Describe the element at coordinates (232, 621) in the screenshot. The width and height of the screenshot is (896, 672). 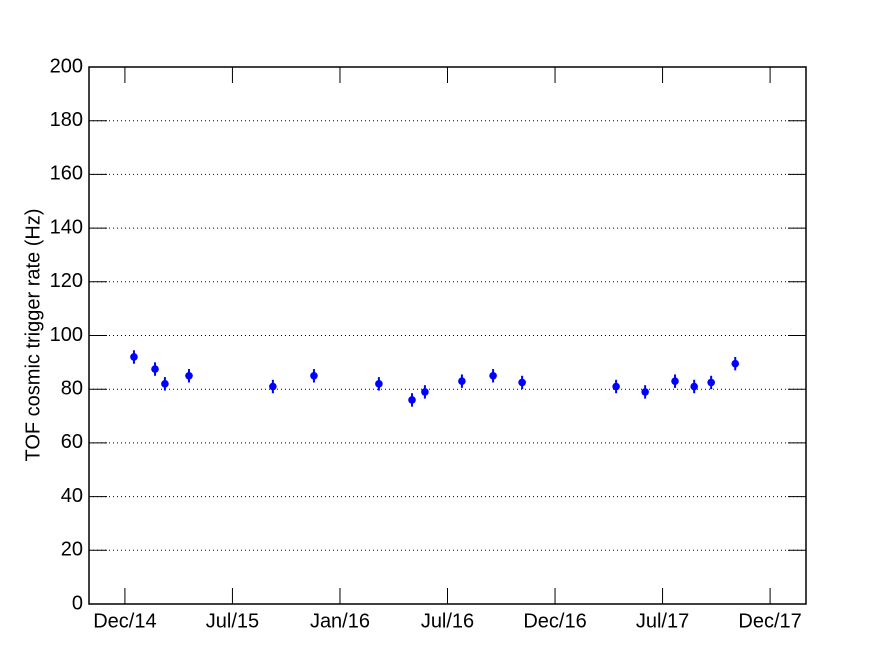
I see `x-tick-label: Jul/15` at that location.